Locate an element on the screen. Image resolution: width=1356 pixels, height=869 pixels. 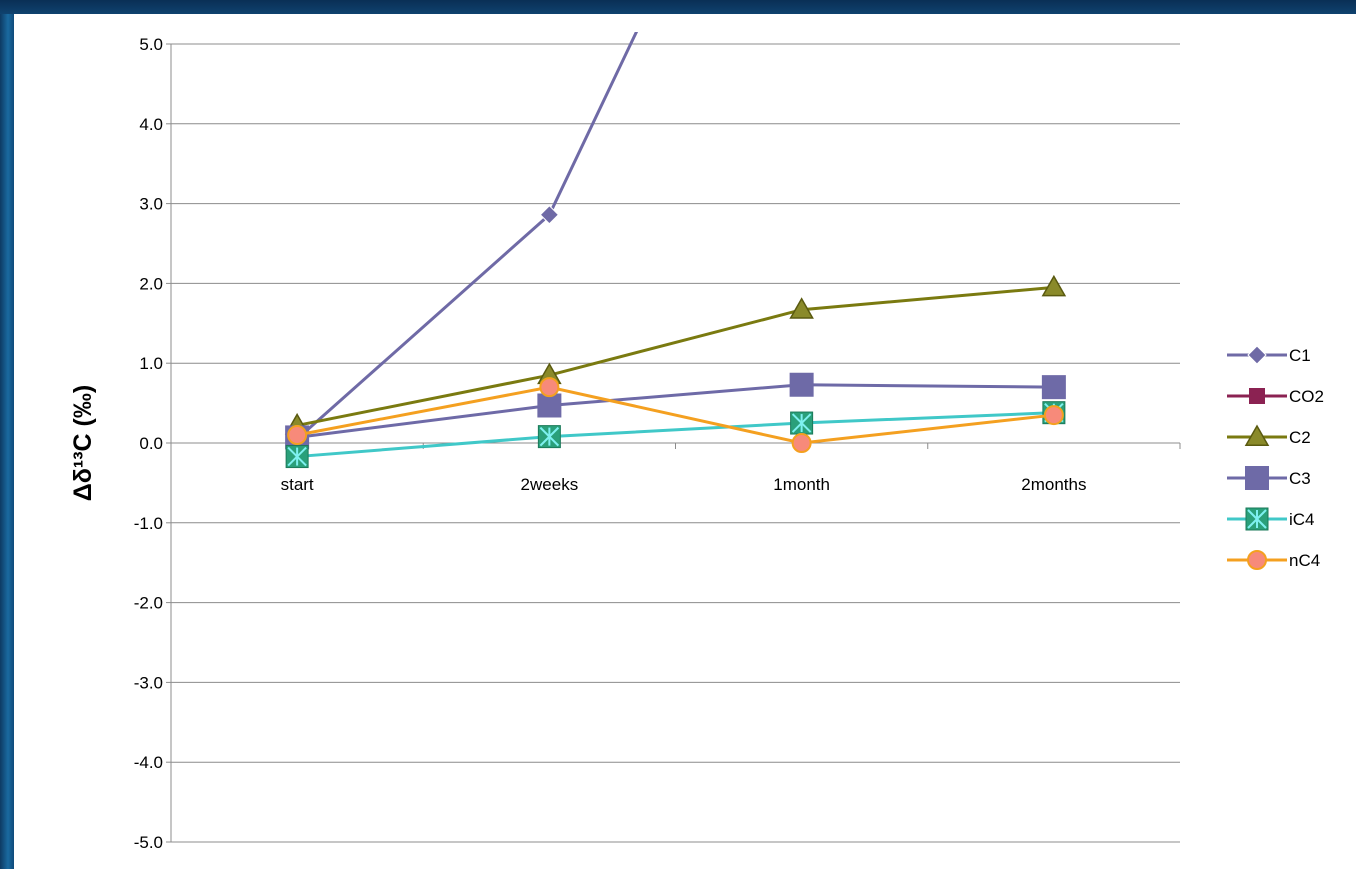
y-tick-label: -2.0 is located at coordinates (148, 603).